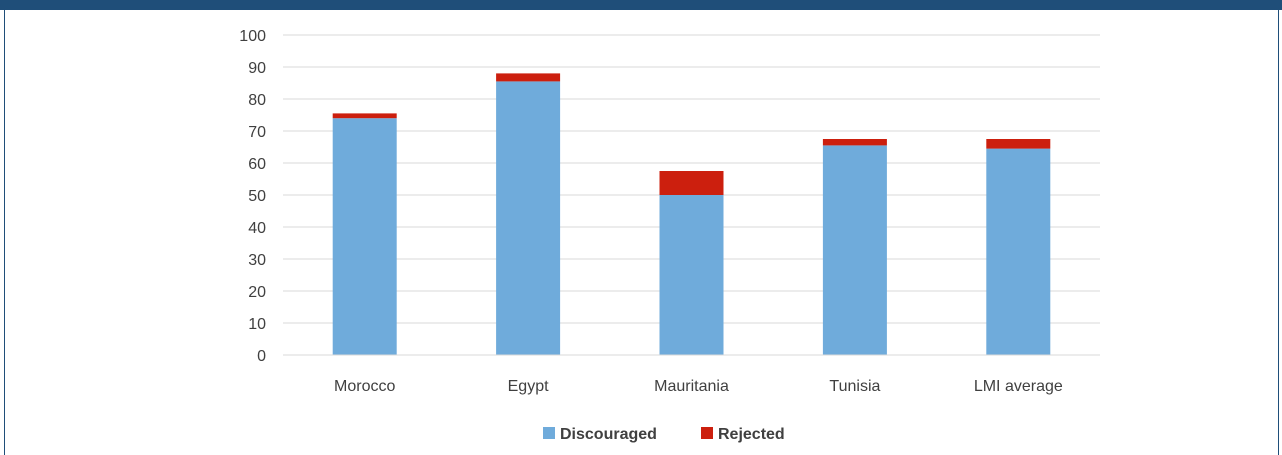  Describe the element at coordinates (257, 260) in the screenshot. I see `y-tick-label: 30` at that location.